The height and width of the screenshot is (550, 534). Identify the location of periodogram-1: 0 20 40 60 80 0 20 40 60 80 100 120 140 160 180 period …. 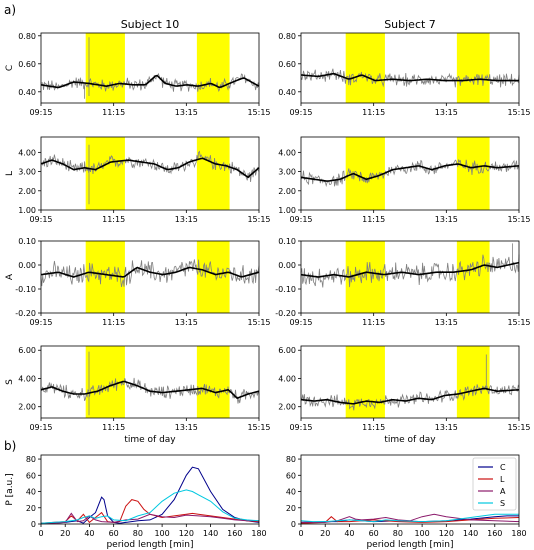
(406, 502).